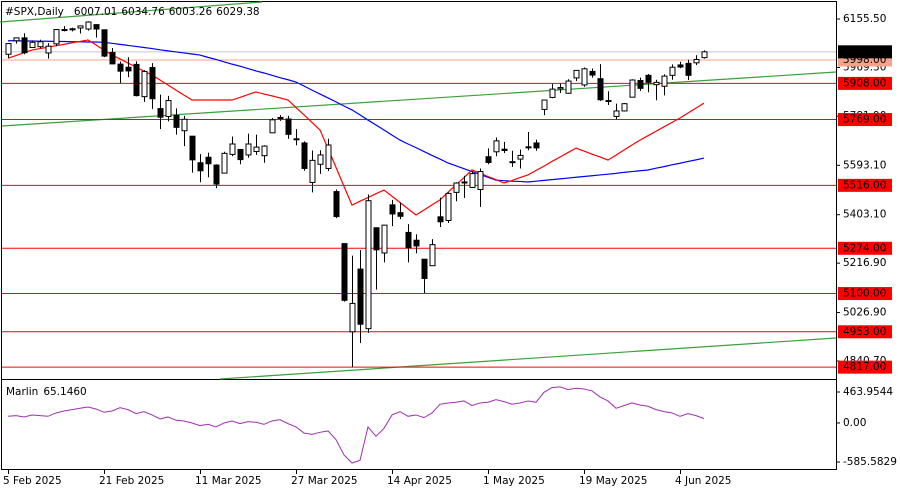 Image resolution: width=900 pixels, height=493 pixels. I want to click on y-tick-label: 463.9544, so click(868, 392).